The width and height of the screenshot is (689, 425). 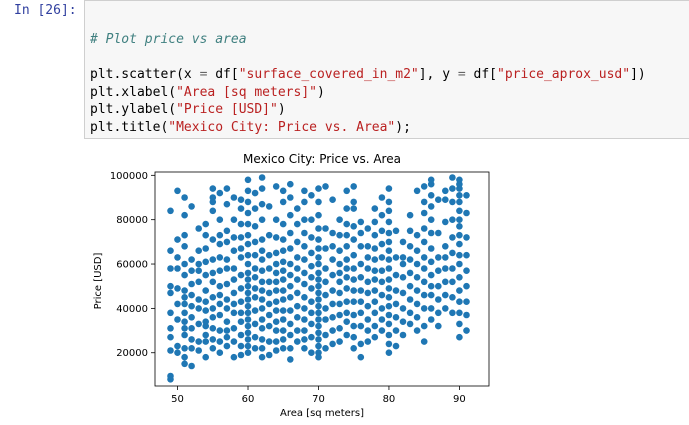 What do you see at coordinates (207, 92) in the screenshot?
I see `code-line-xlabel: plt.xlabel("Area [sq meters]")` at bounding box center [207, 92].